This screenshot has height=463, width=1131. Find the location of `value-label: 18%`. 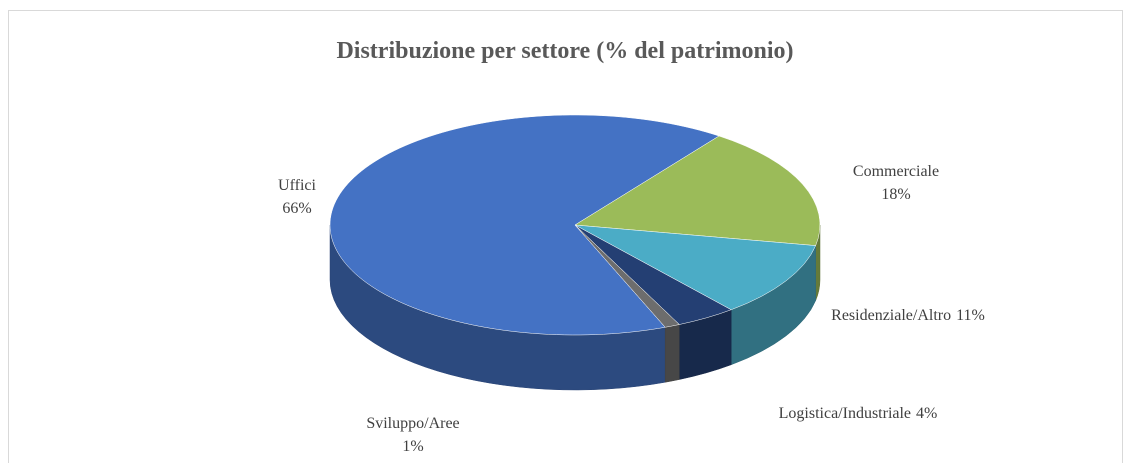

value-label: 18% is located at coordinates (895, 194).